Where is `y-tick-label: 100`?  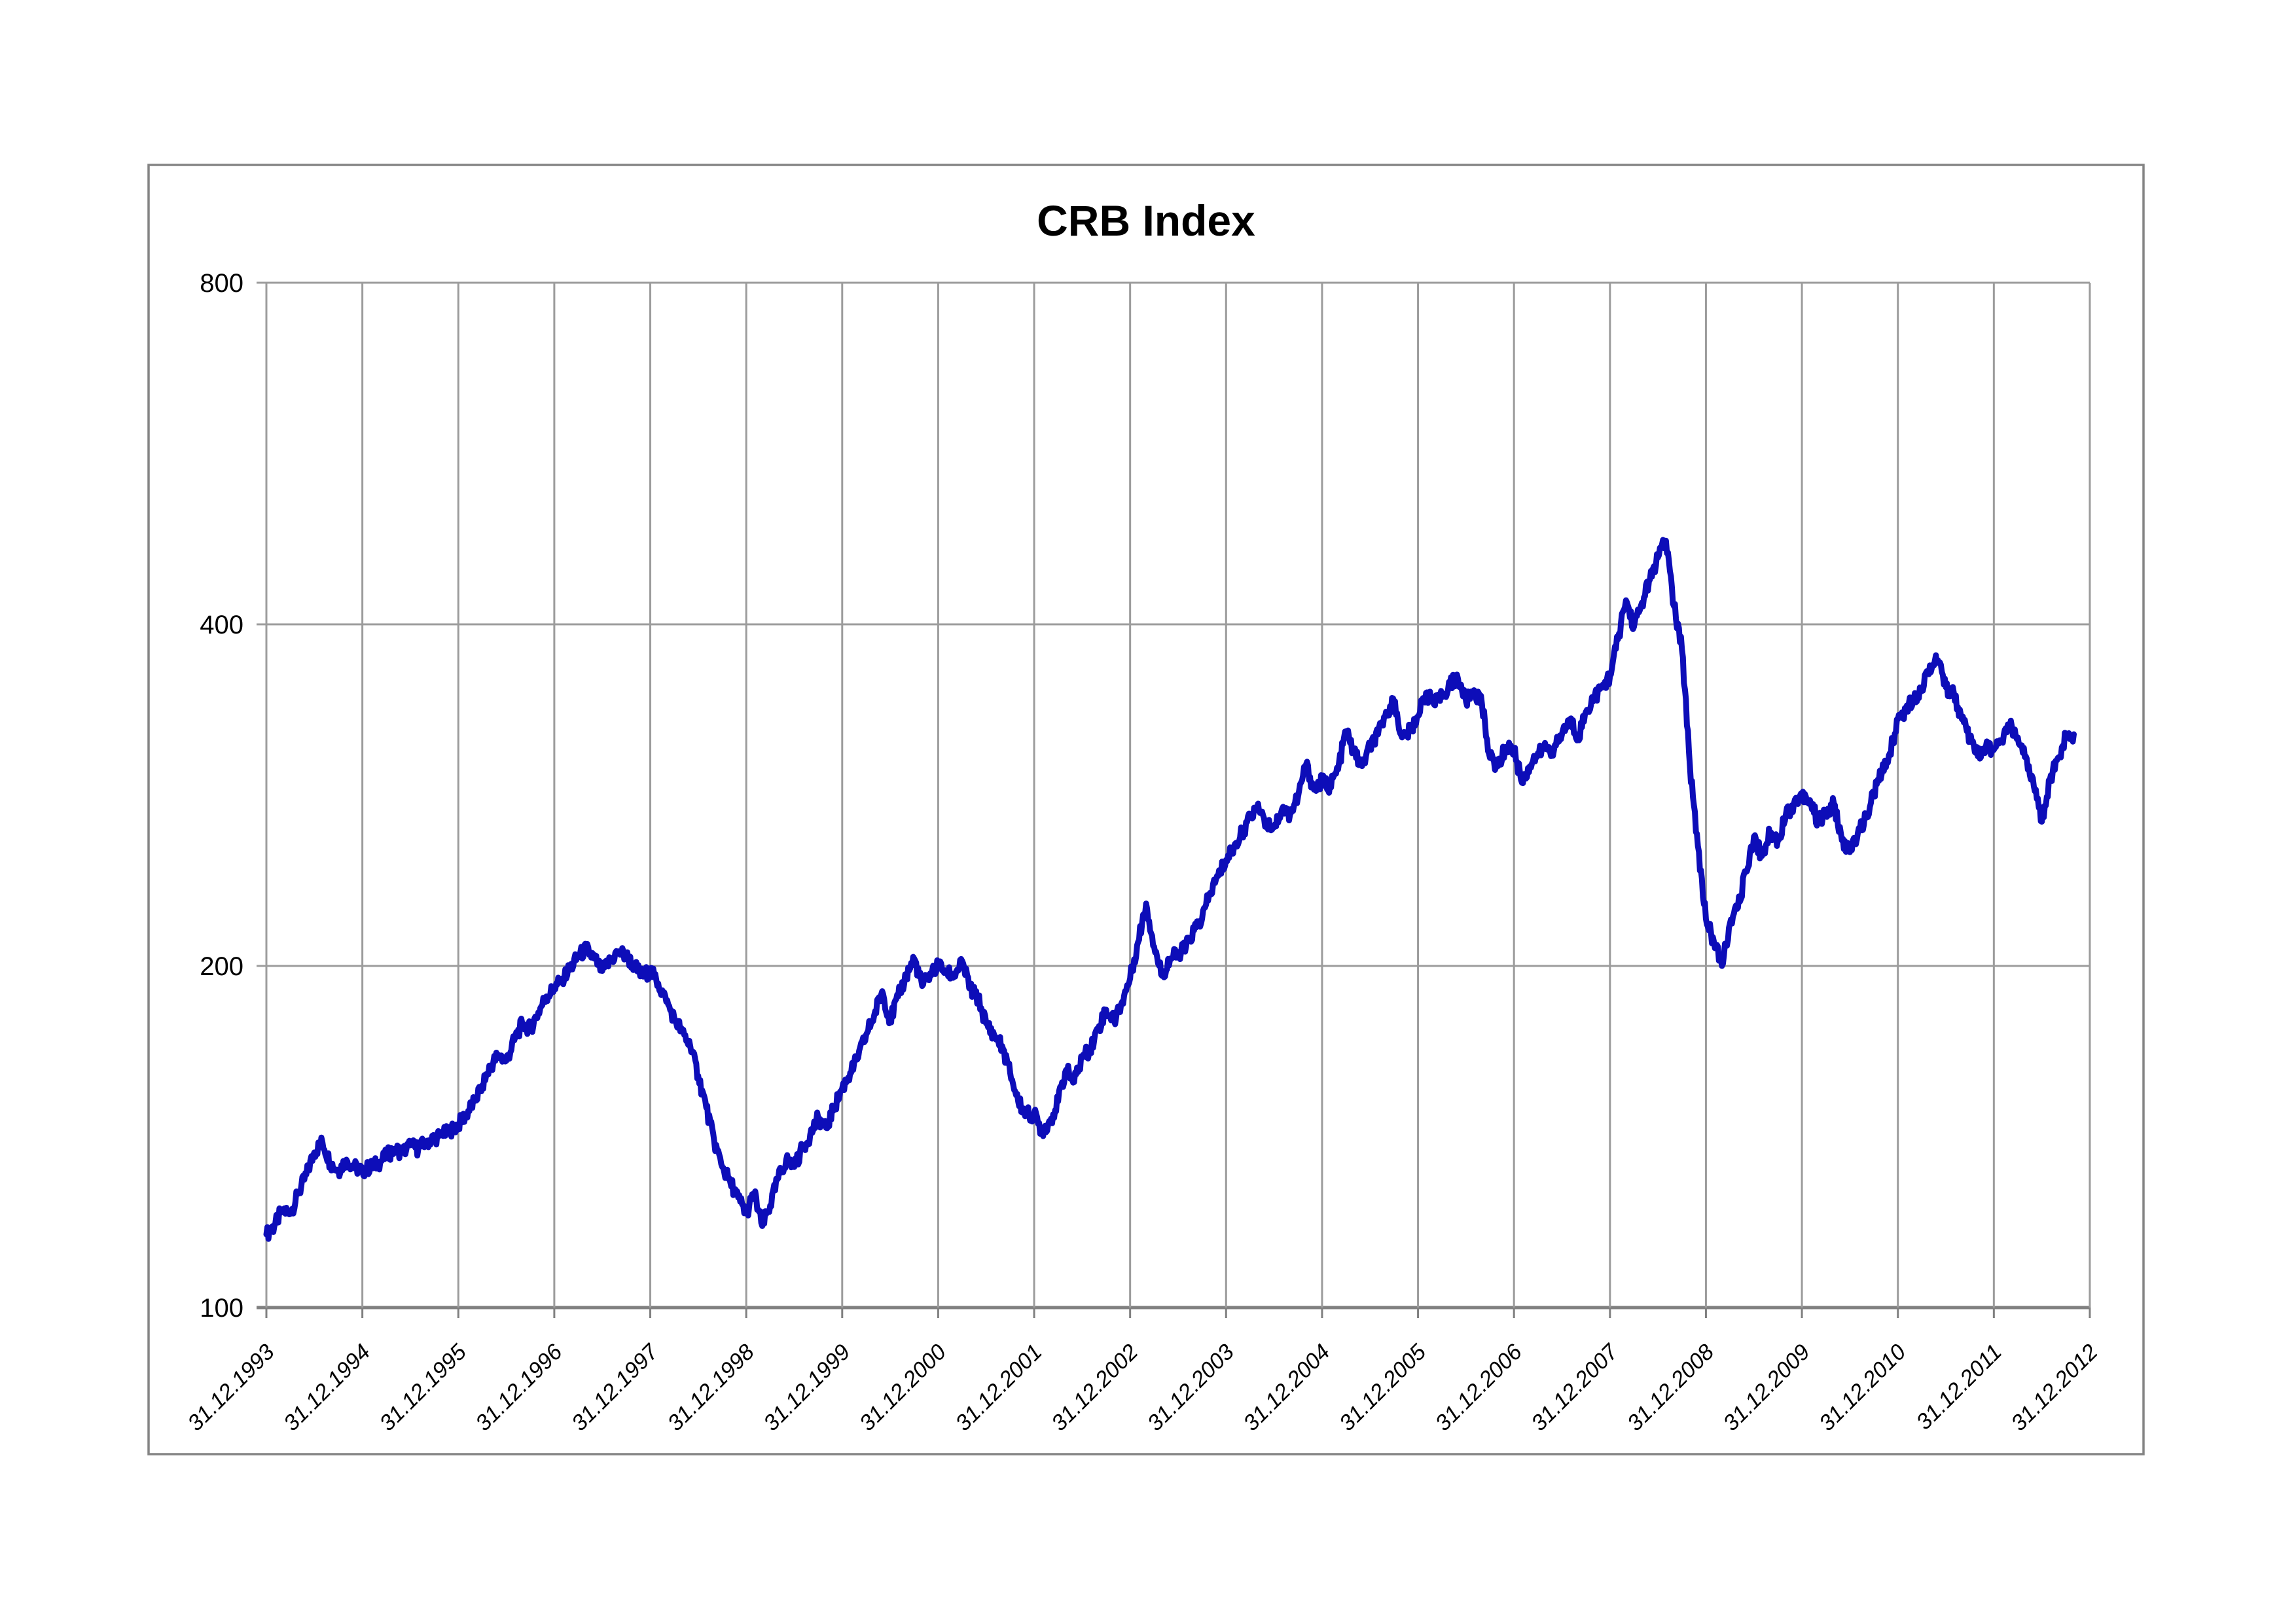 y-tick-label: 100 is located at coordinates (221, 1308).